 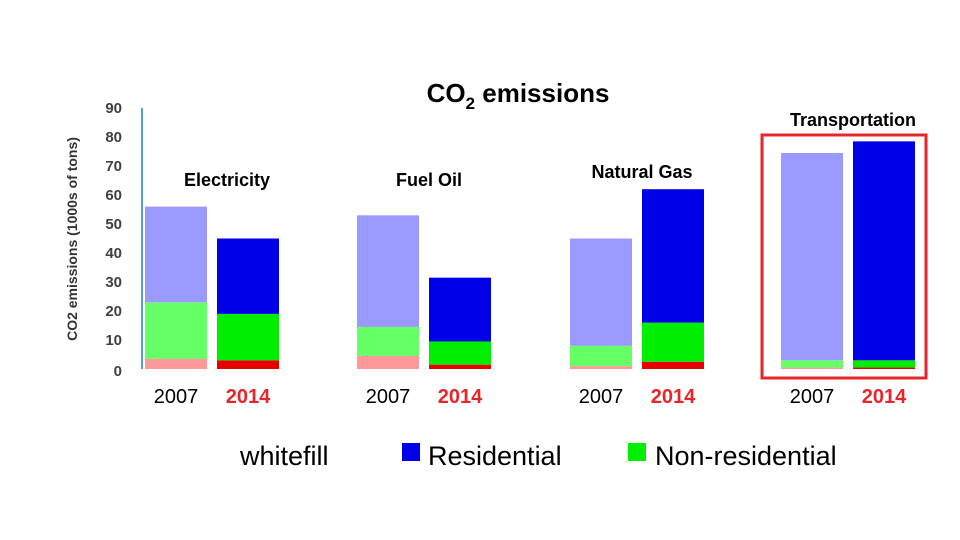 What do you see at coordinates (641, 172) in the screenshot?
I see `group-label-natural-gas: Natural Gas` at bounding box center [641, 172].